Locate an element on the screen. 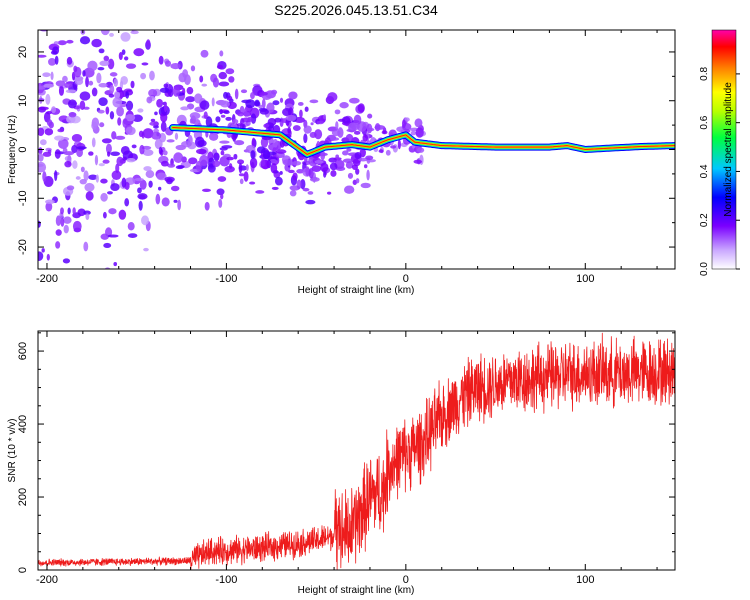 Image resolution: width=750 pixels, height=600 pixels. spectrogram-y-tick-label: 20 is located at coordinates (23, 52).